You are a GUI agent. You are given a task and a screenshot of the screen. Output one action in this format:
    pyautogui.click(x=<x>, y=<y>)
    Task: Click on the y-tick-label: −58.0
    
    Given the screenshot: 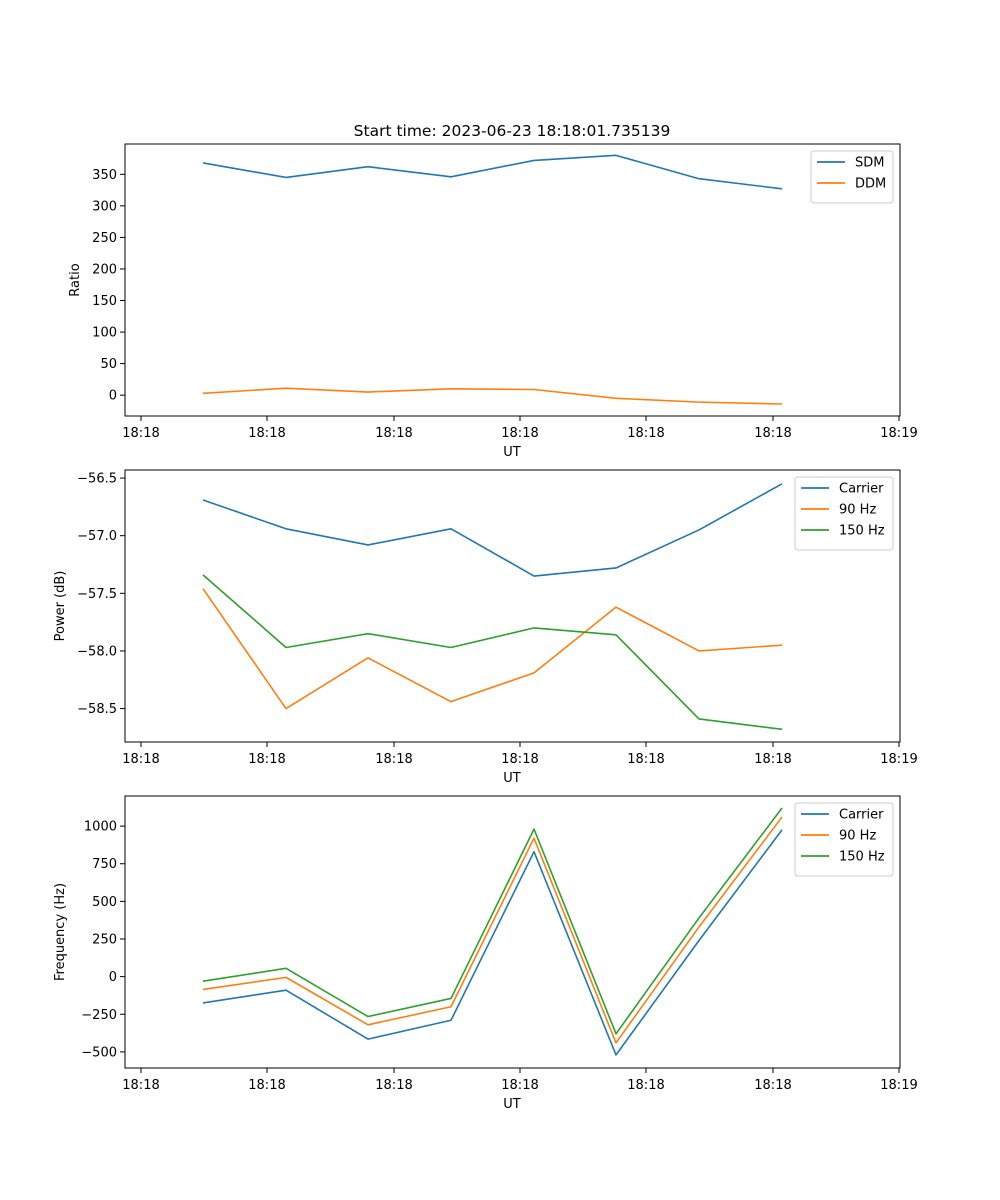 What is the action you would take?
    pyautogui.click(x=97, y=651)
    